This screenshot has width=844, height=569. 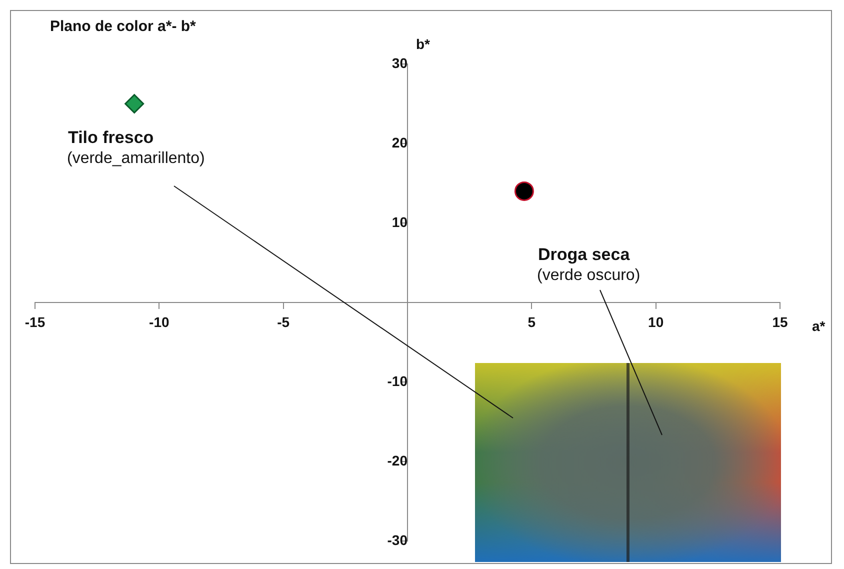 What do you see at coordinates (397, 460) in the screenshot?
I see `y-tick-label: -20` at bounding box center [397, 460].